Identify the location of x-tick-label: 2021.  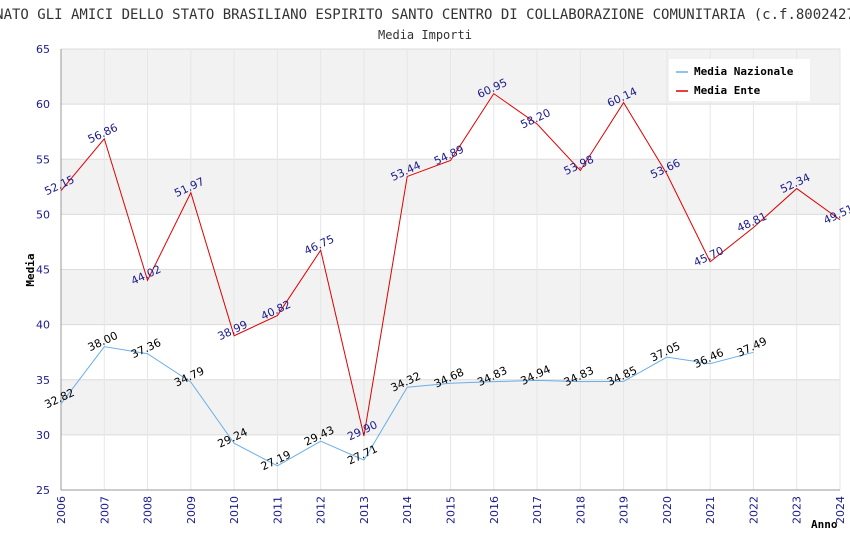
(710, 510).